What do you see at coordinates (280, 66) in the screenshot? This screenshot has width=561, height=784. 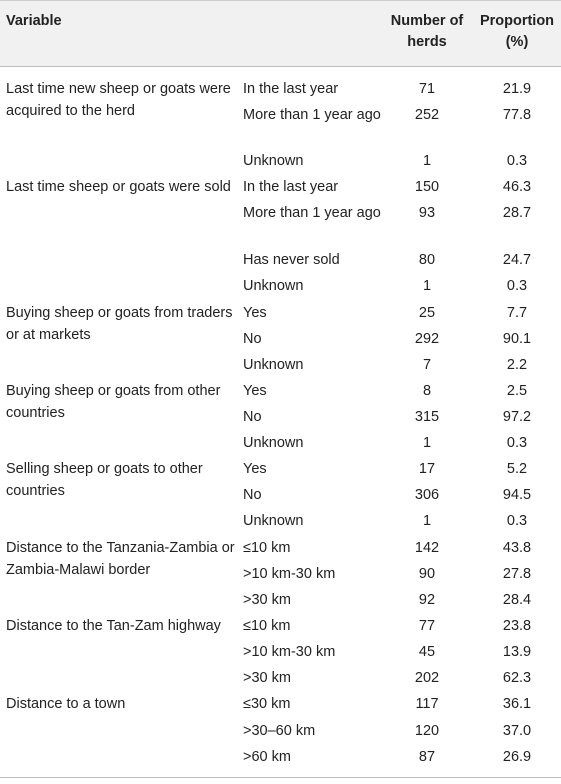 I see `header-rule` at bounding box center [280, 66].